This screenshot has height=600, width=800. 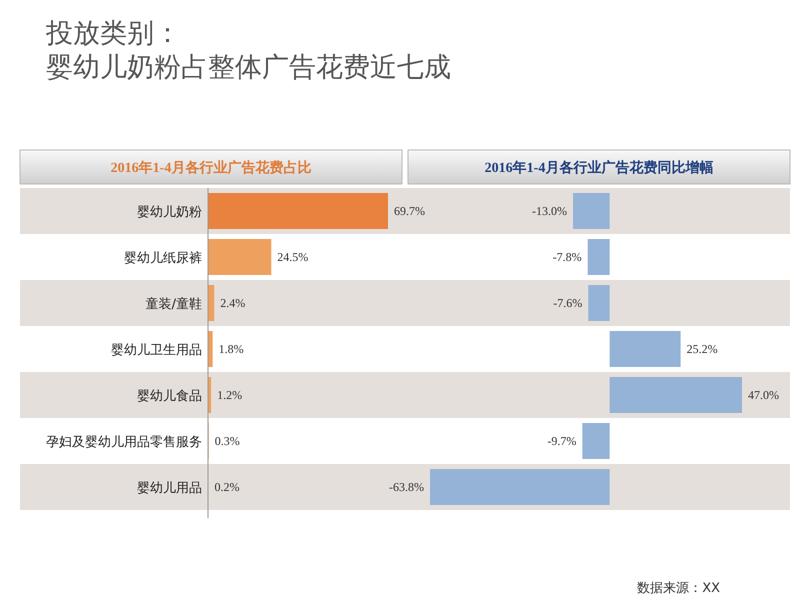 What do you see at coordinates (124, 442) in the screenshot?
I see `y-tick-label: 孕妇及婴幼儿用品零售服务` at bounding box center [124, 442].